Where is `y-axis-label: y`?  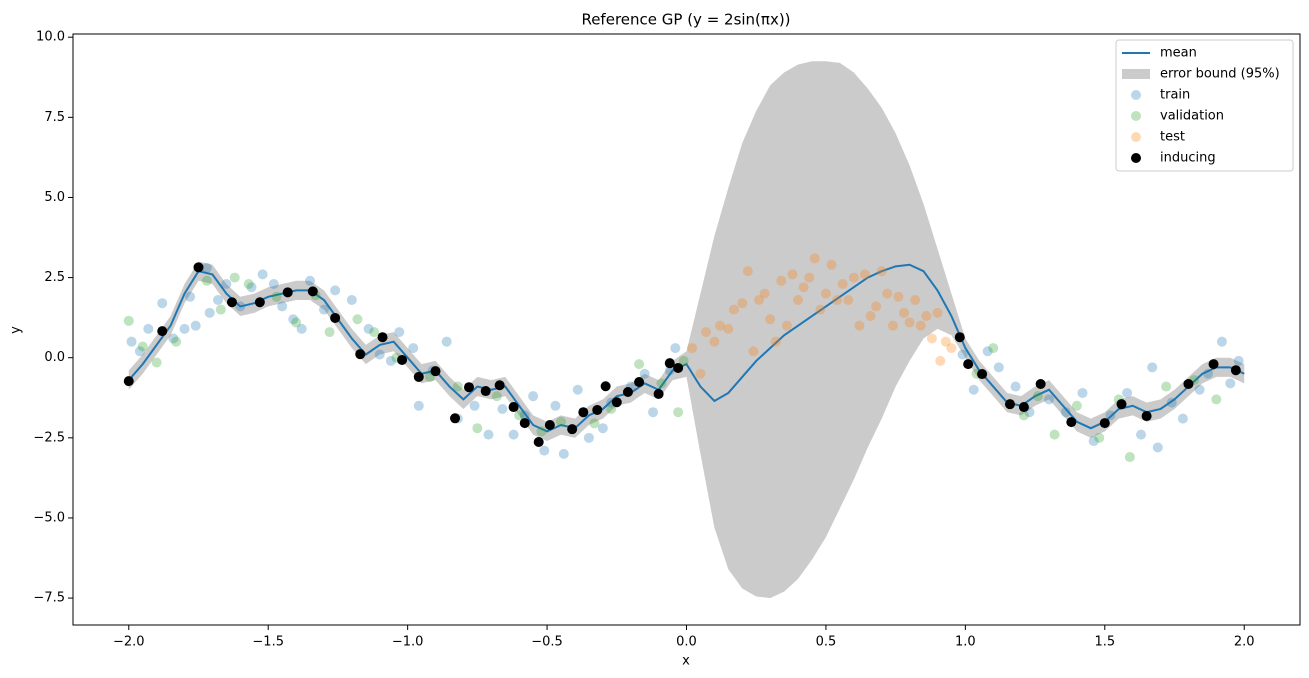
y-axis-label: y is located at coordinates (16, 330).